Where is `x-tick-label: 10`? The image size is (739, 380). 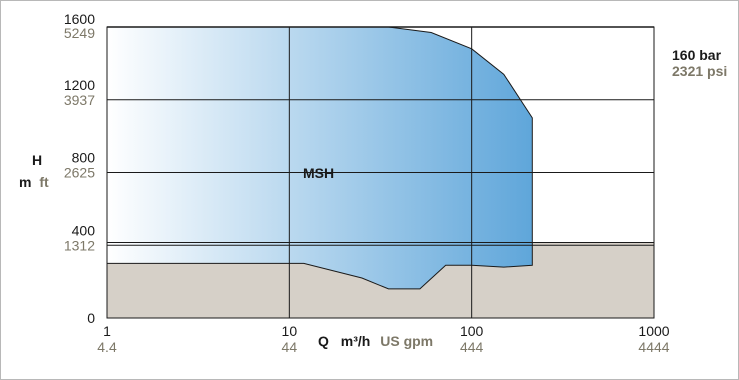
x-tick-label: 10 is located at coordinates (290, 331).